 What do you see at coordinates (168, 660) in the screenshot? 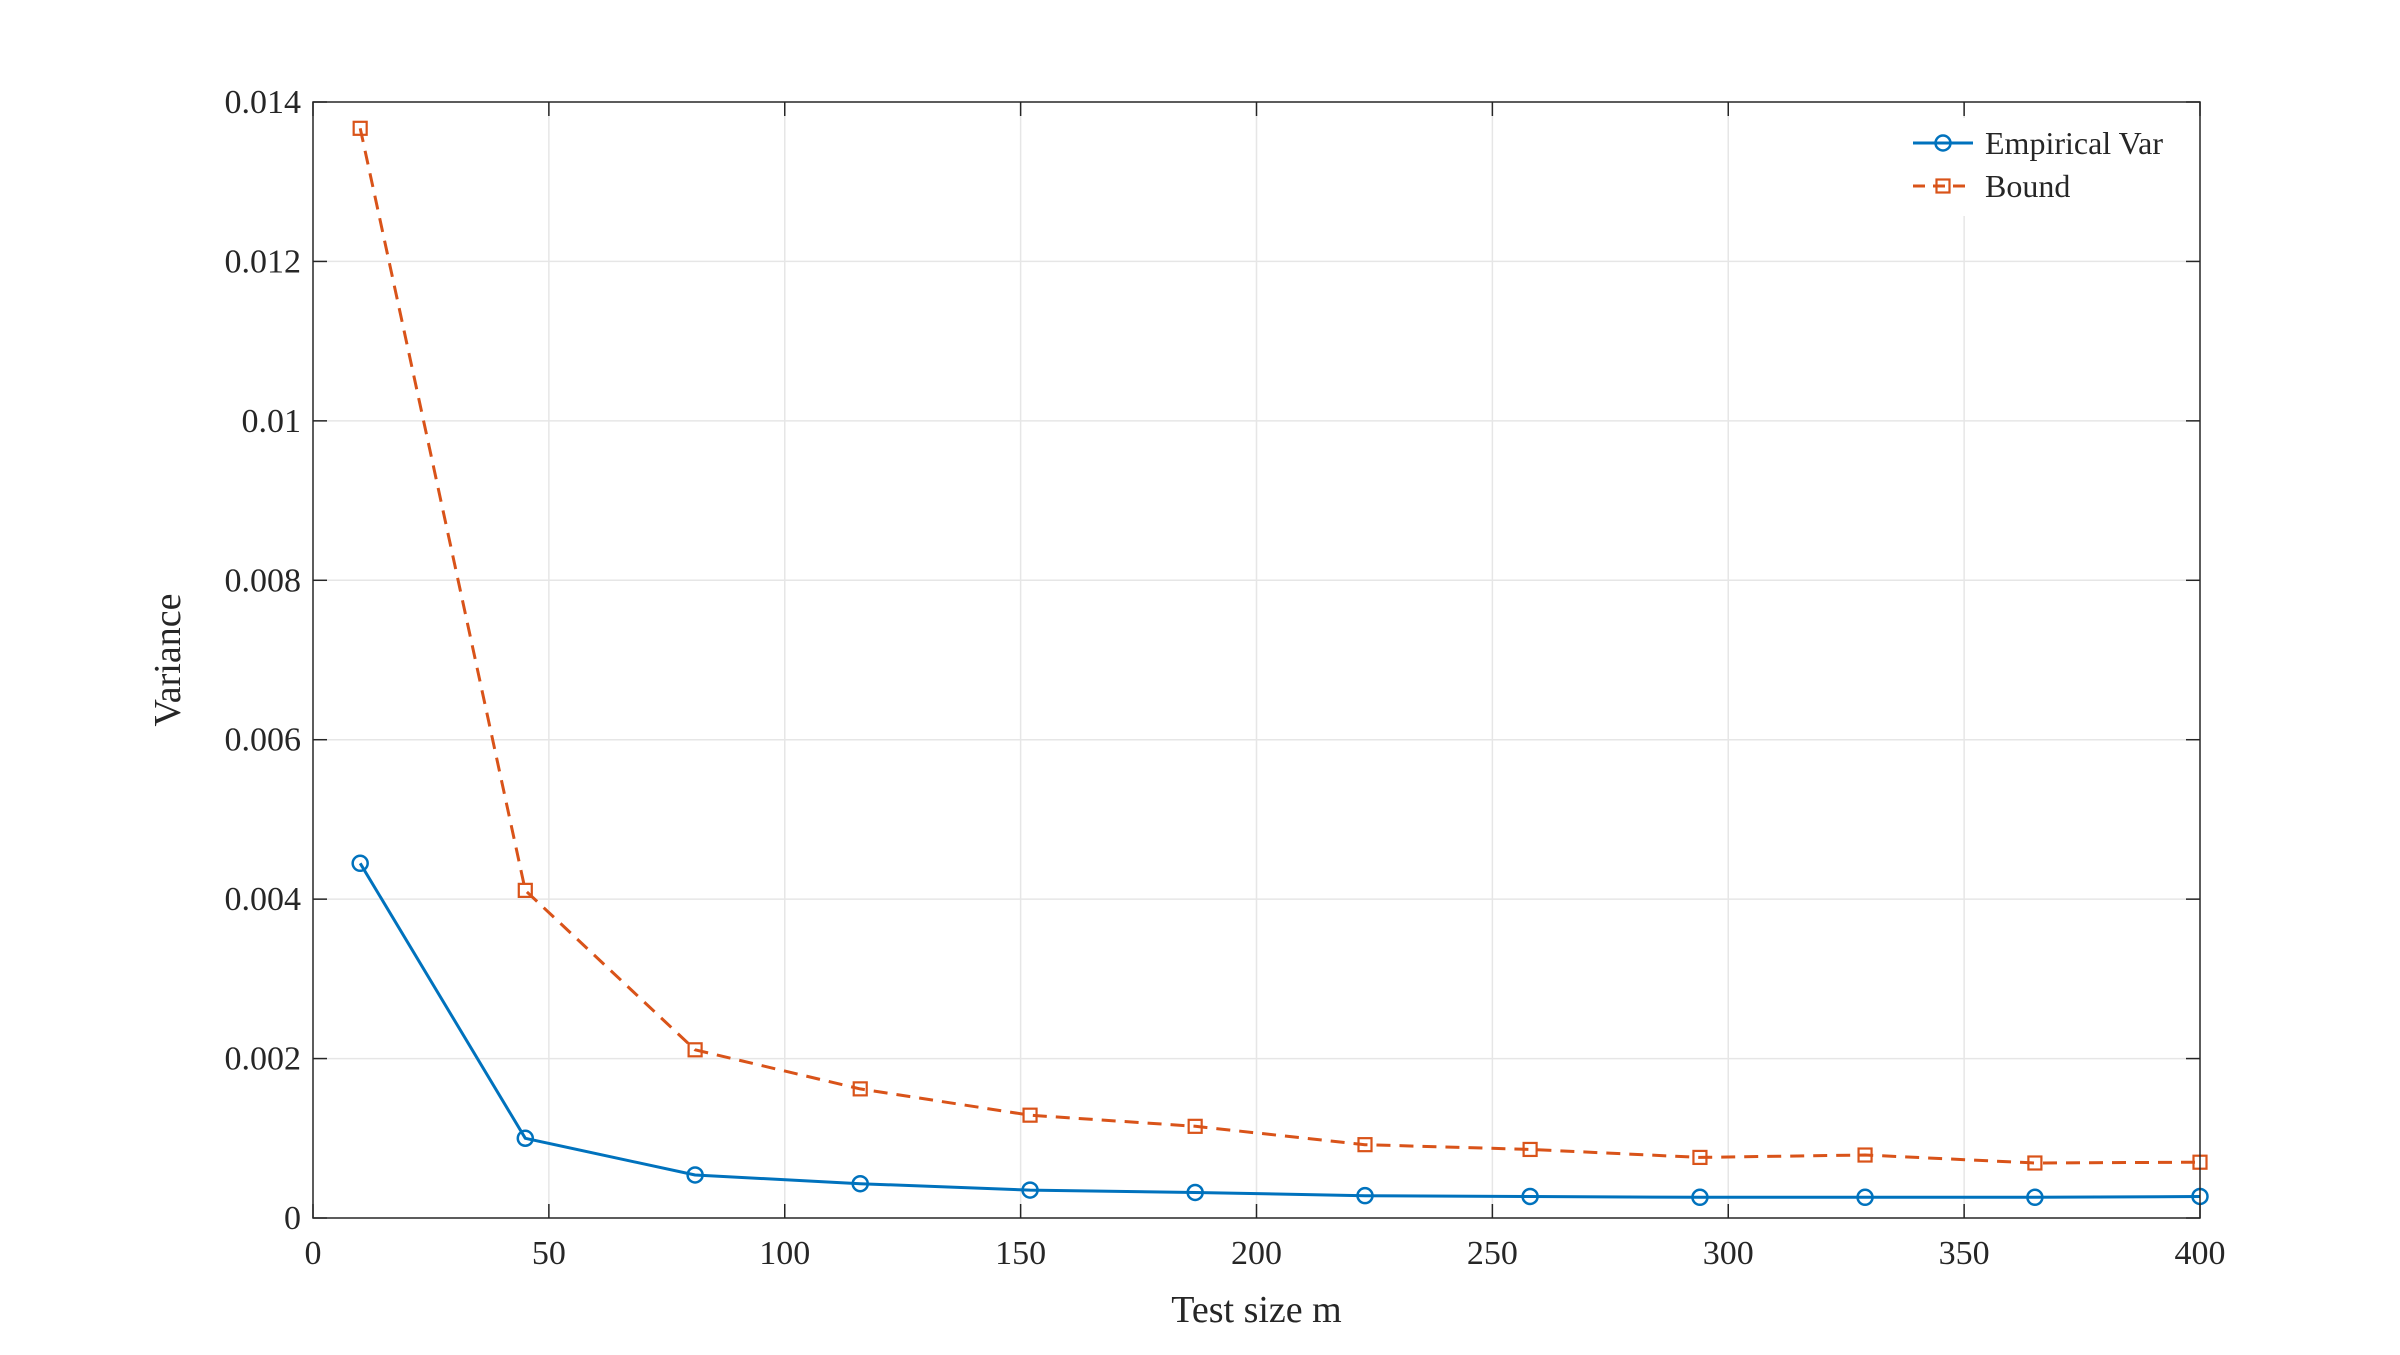
I see `y-axis-label: Variance` at bounding box center [168, 660].